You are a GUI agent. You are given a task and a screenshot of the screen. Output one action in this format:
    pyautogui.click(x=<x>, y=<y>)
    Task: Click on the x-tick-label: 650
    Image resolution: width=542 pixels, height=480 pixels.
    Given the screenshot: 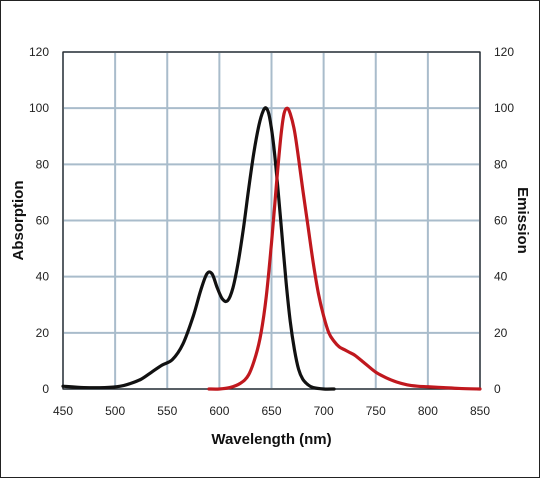 What is the action you would take?
    pyautogui.click(x=271, y=411)
    